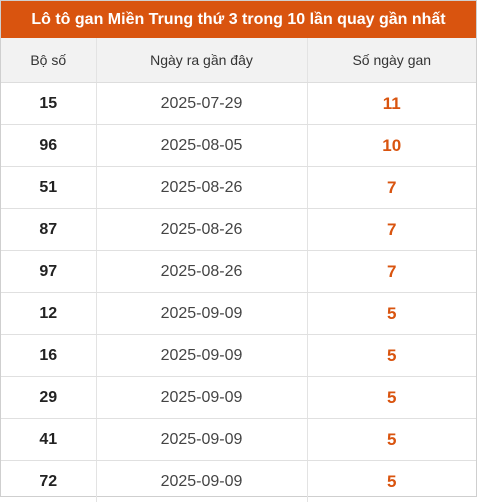  I want to click on cell-number: 12, so click(48, 314).